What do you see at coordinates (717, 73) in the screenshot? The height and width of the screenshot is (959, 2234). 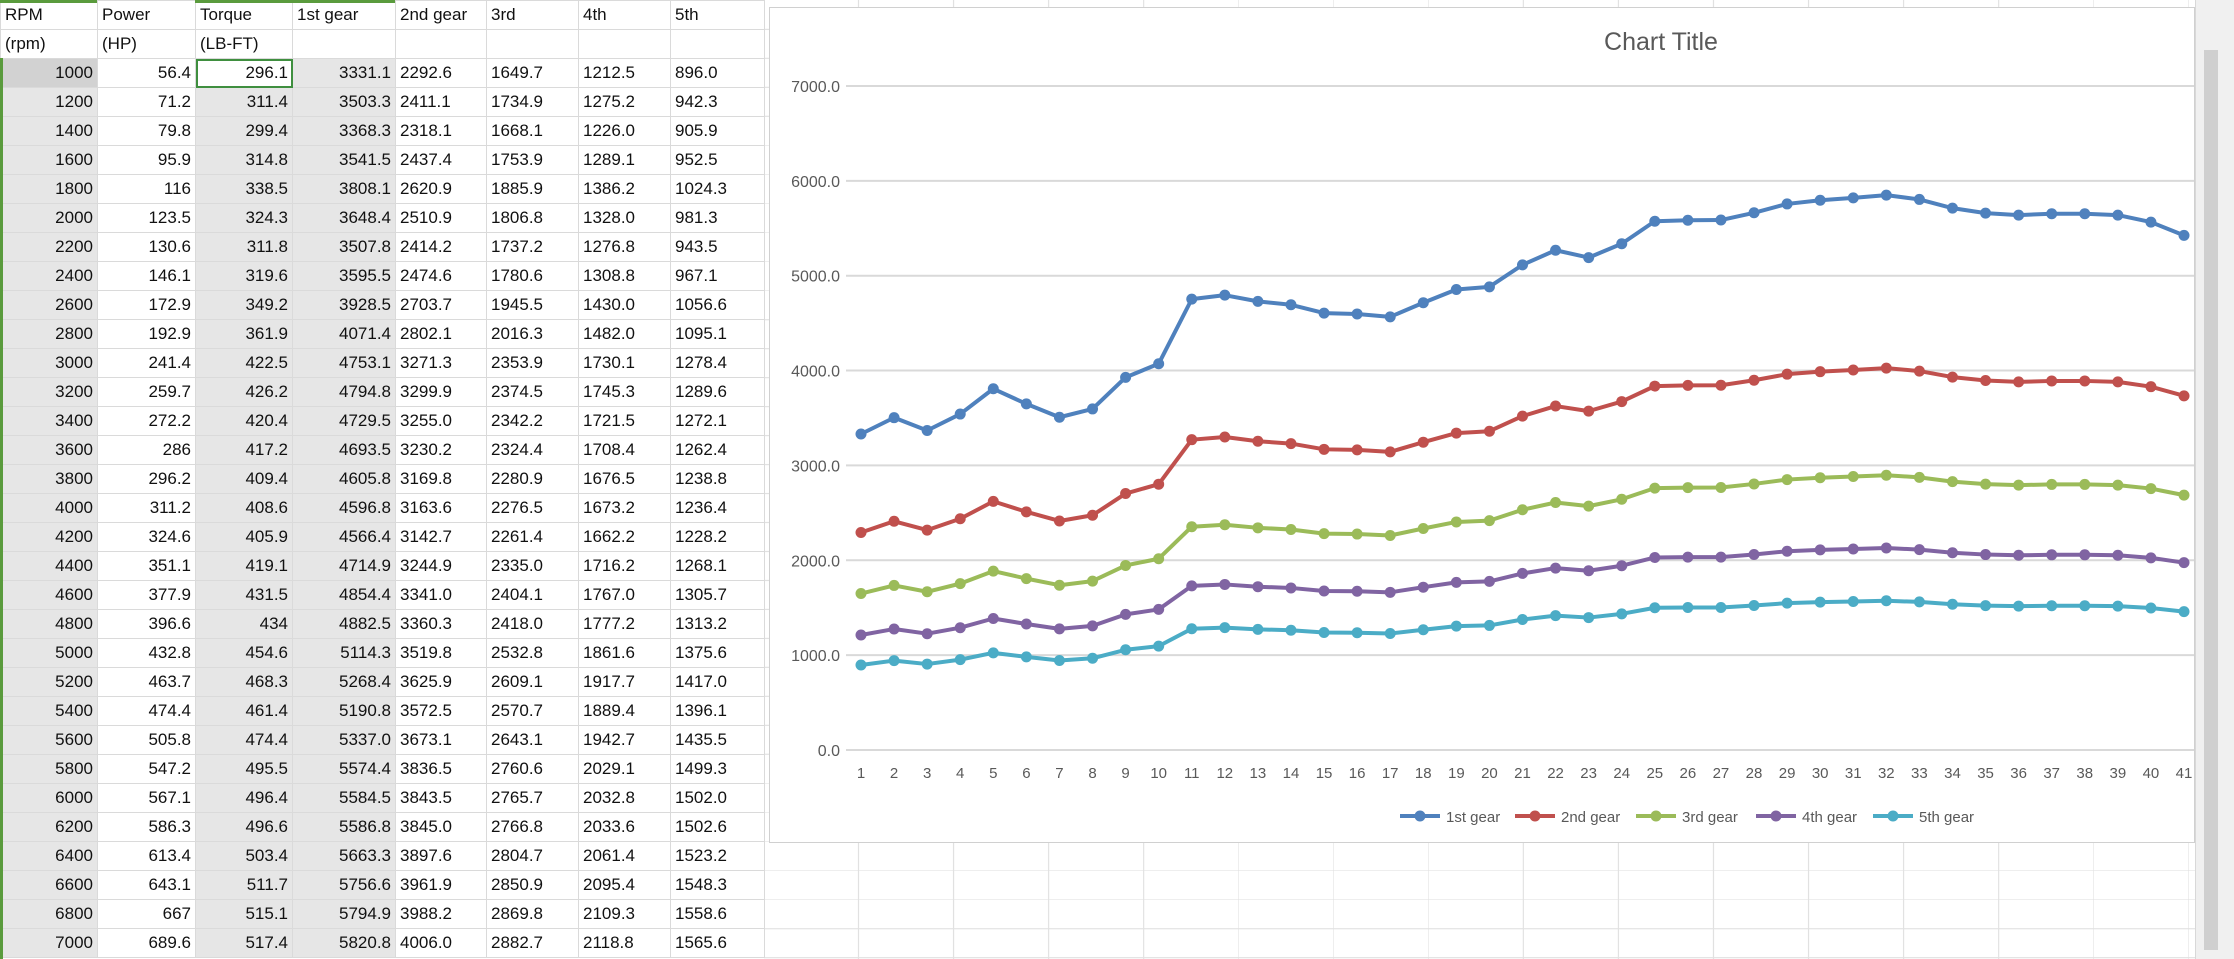 I see `table-cell: 896.0` at bounding box center [717, 73].